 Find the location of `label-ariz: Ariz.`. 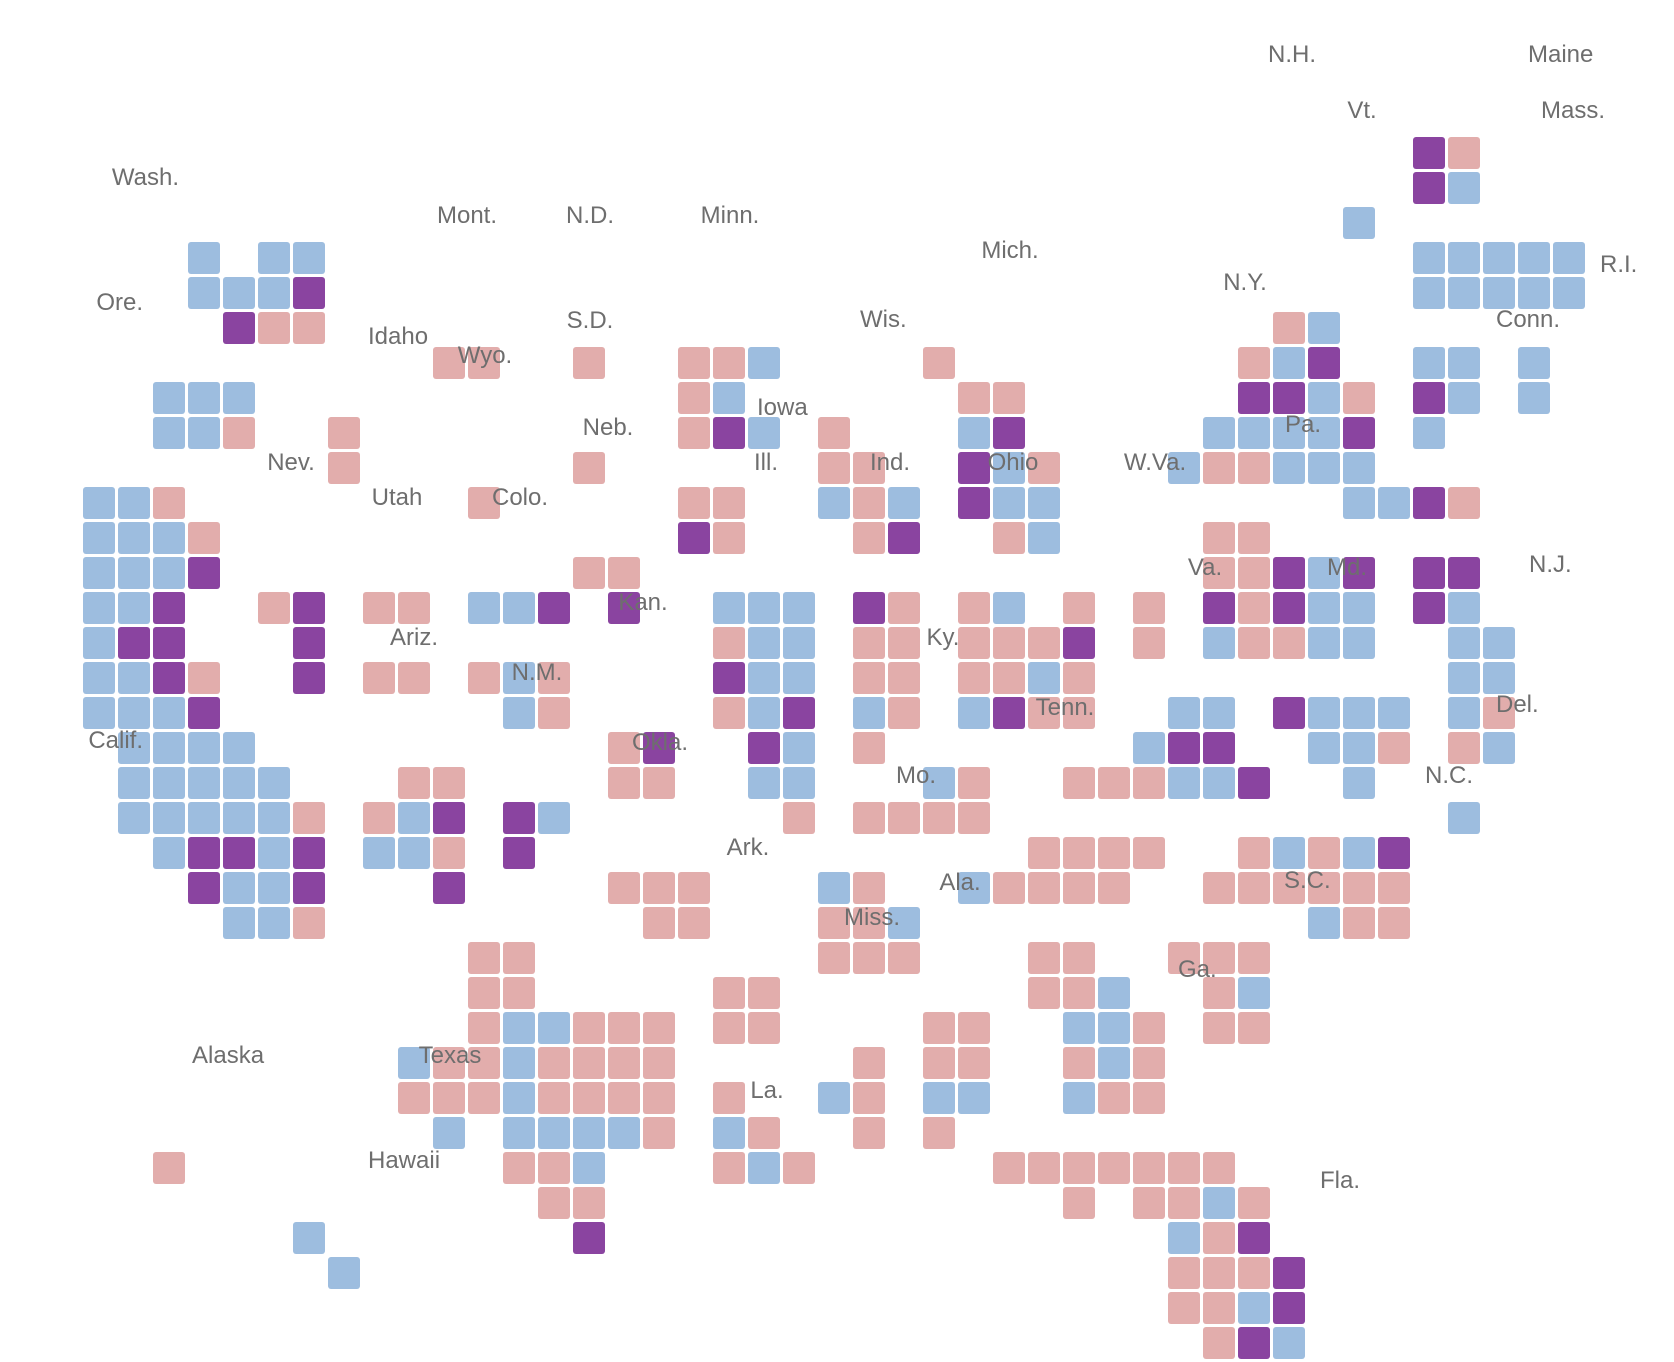

label-ariz: Ariz. is located at coordinates (414, 637).